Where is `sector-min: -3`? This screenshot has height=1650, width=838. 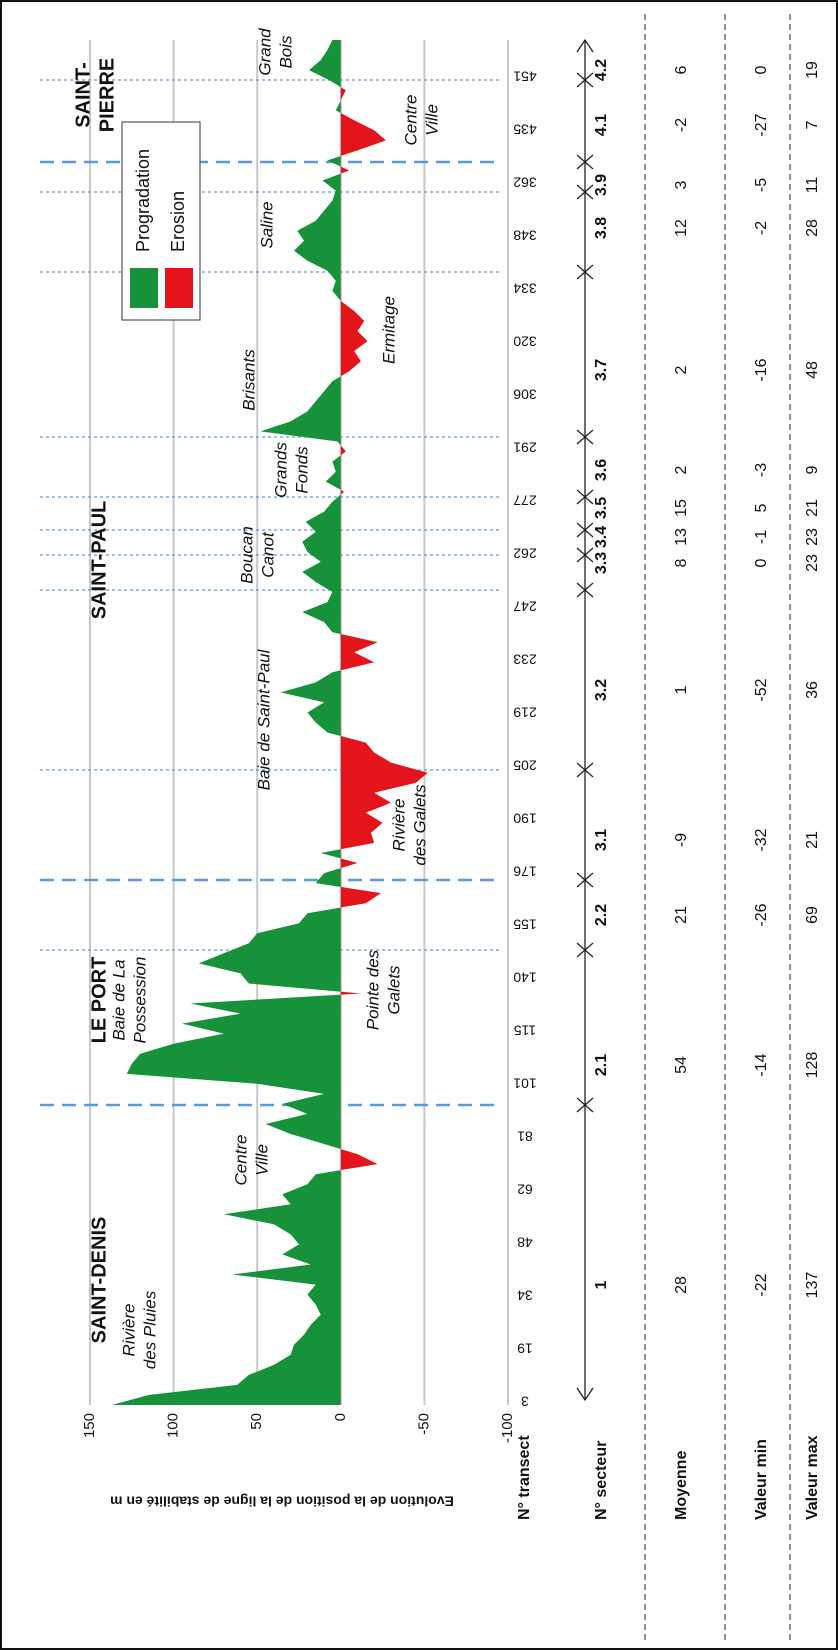
sector-min: -3 is located at coordinates (761, 470).